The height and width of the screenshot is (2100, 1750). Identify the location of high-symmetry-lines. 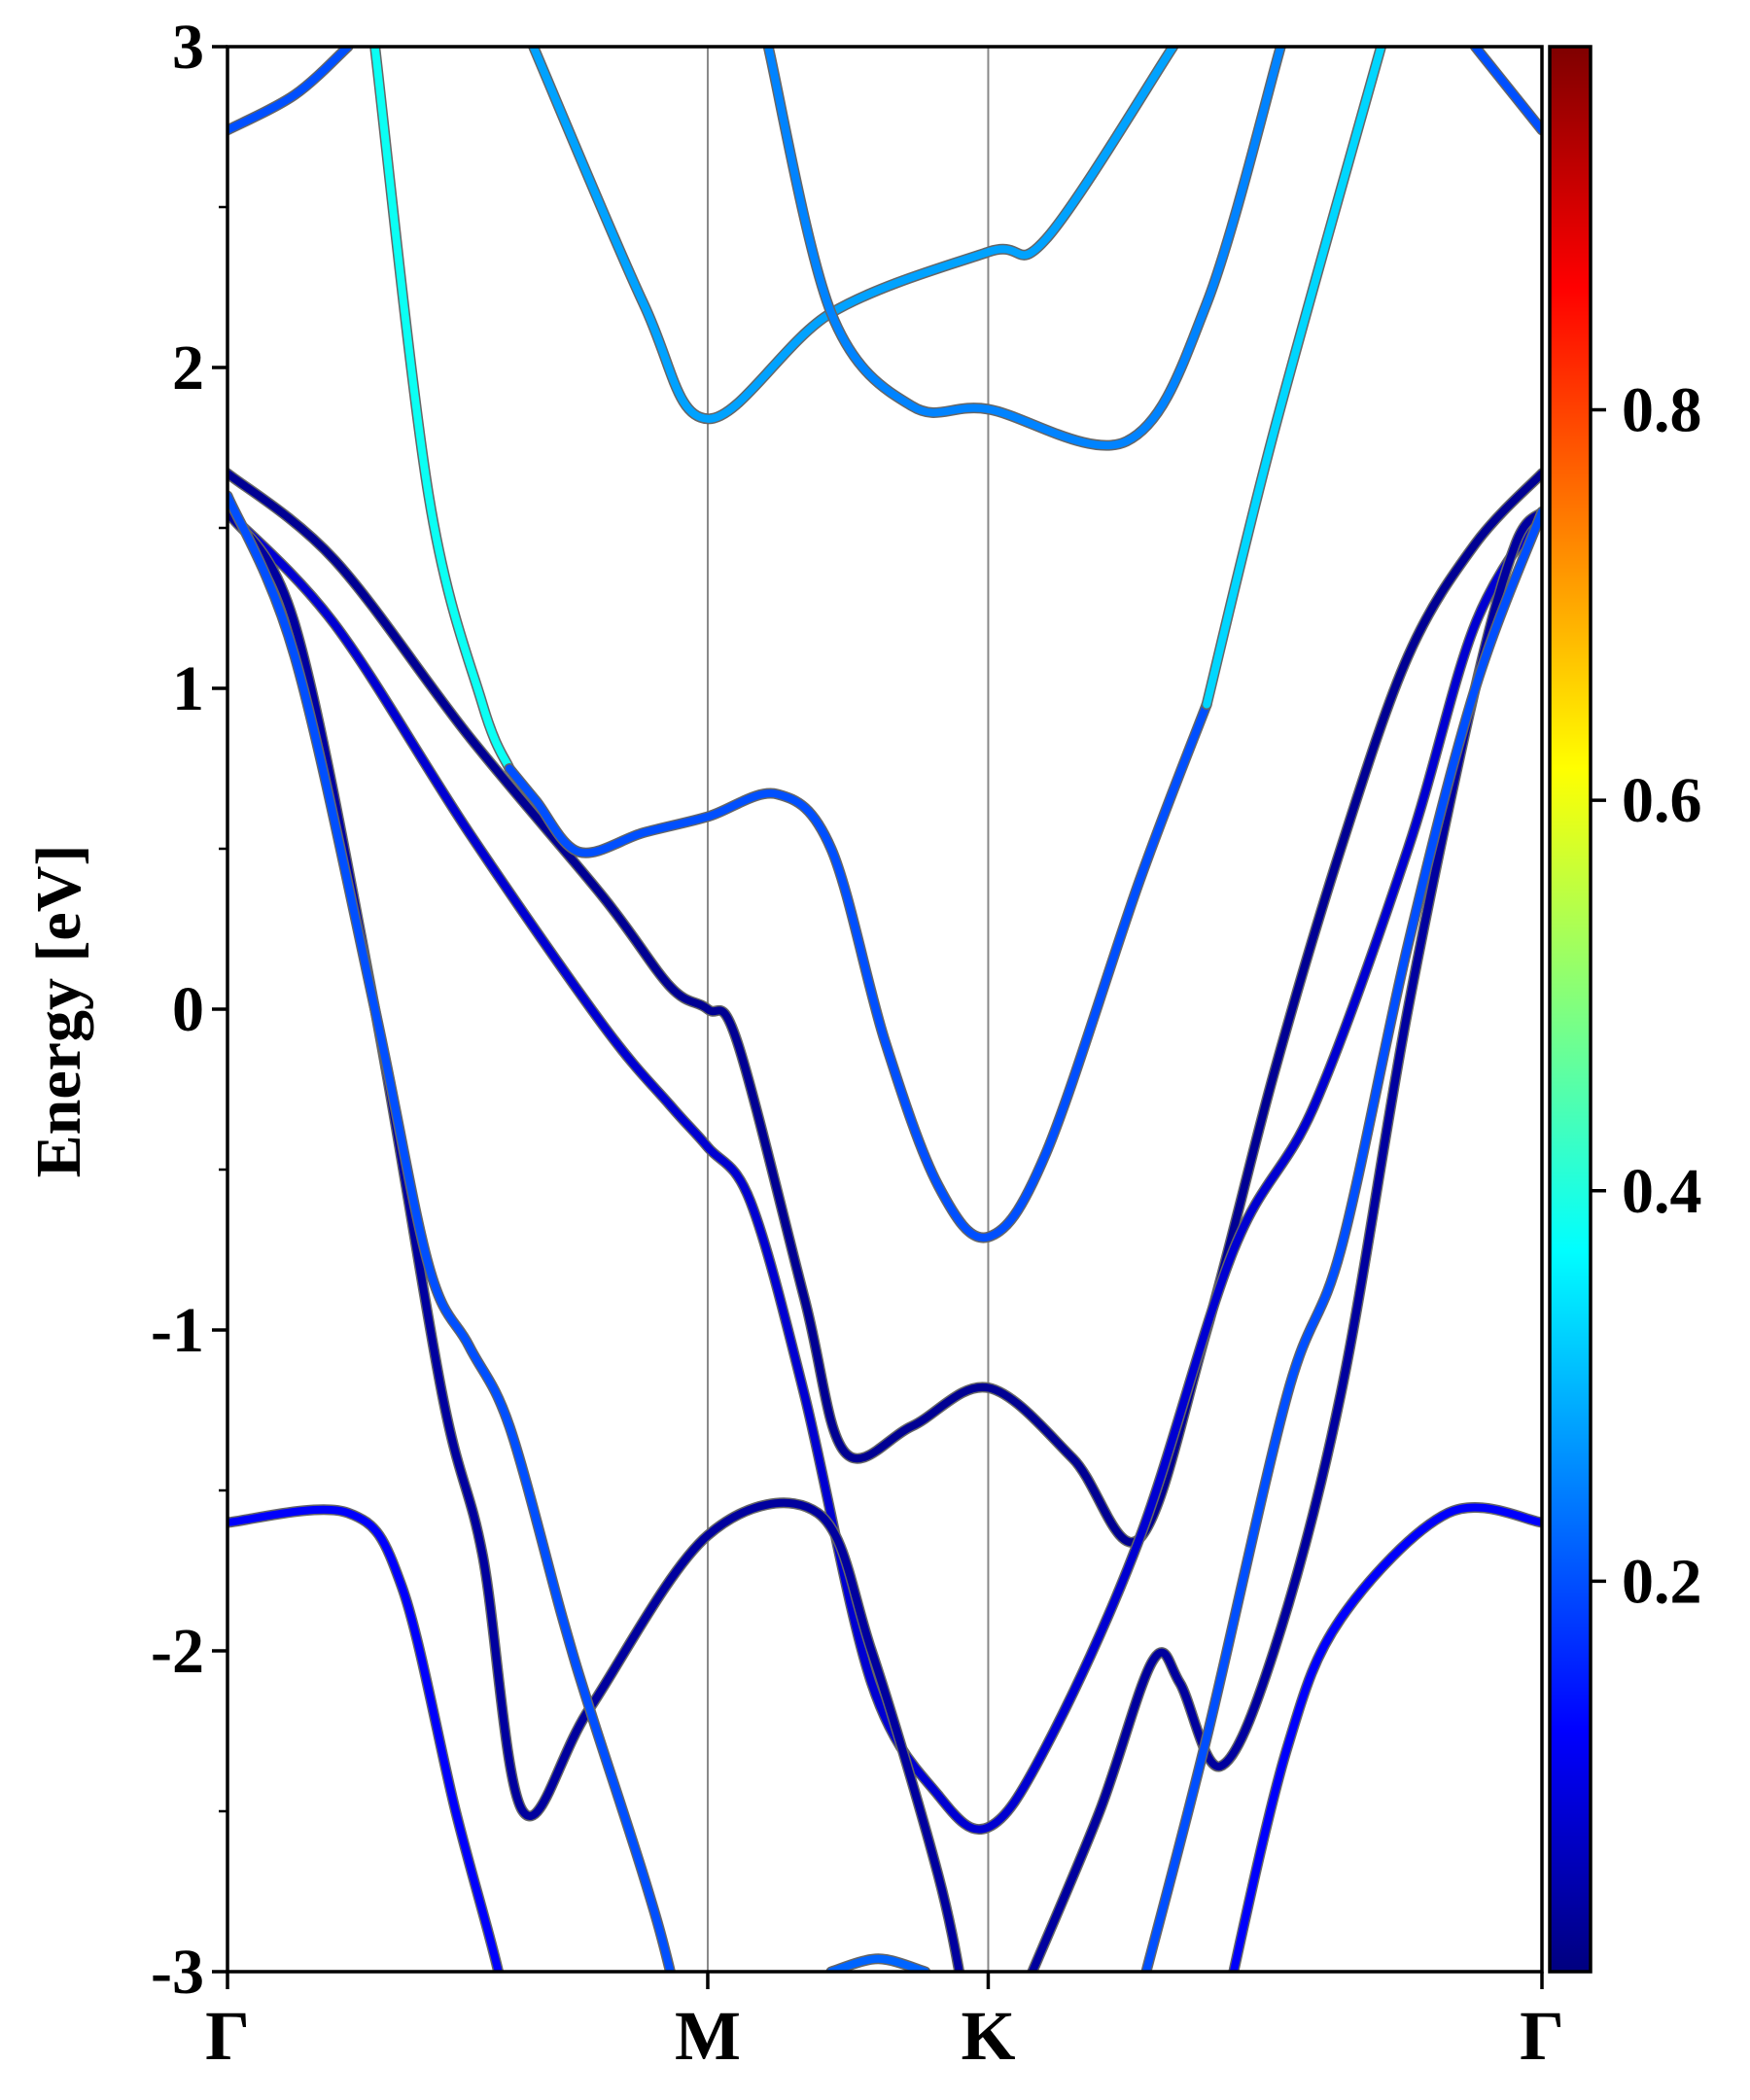
(848, 1009).